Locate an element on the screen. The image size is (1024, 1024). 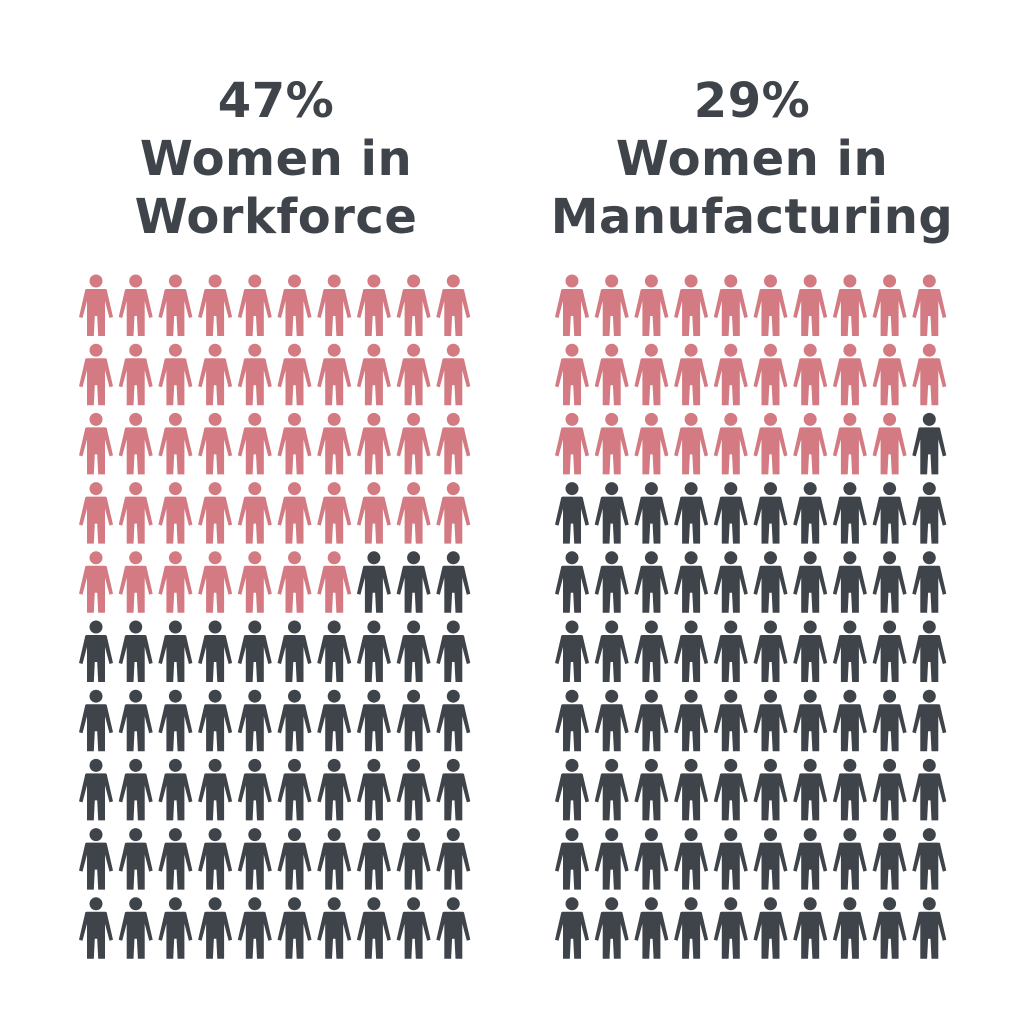
title-line-3: Manufacturing is located at coordinates (752, 217).